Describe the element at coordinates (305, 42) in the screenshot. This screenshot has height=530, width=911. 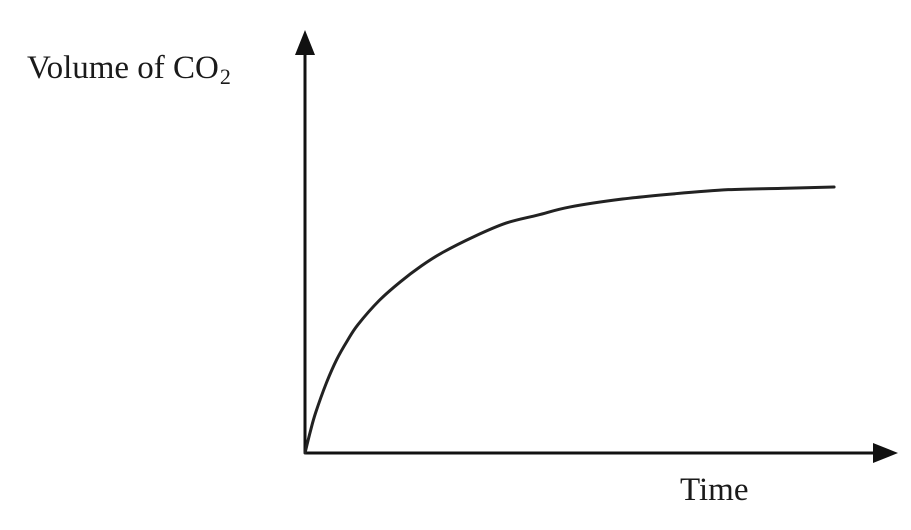
I see `y-axis-arrow-icon` at that location.